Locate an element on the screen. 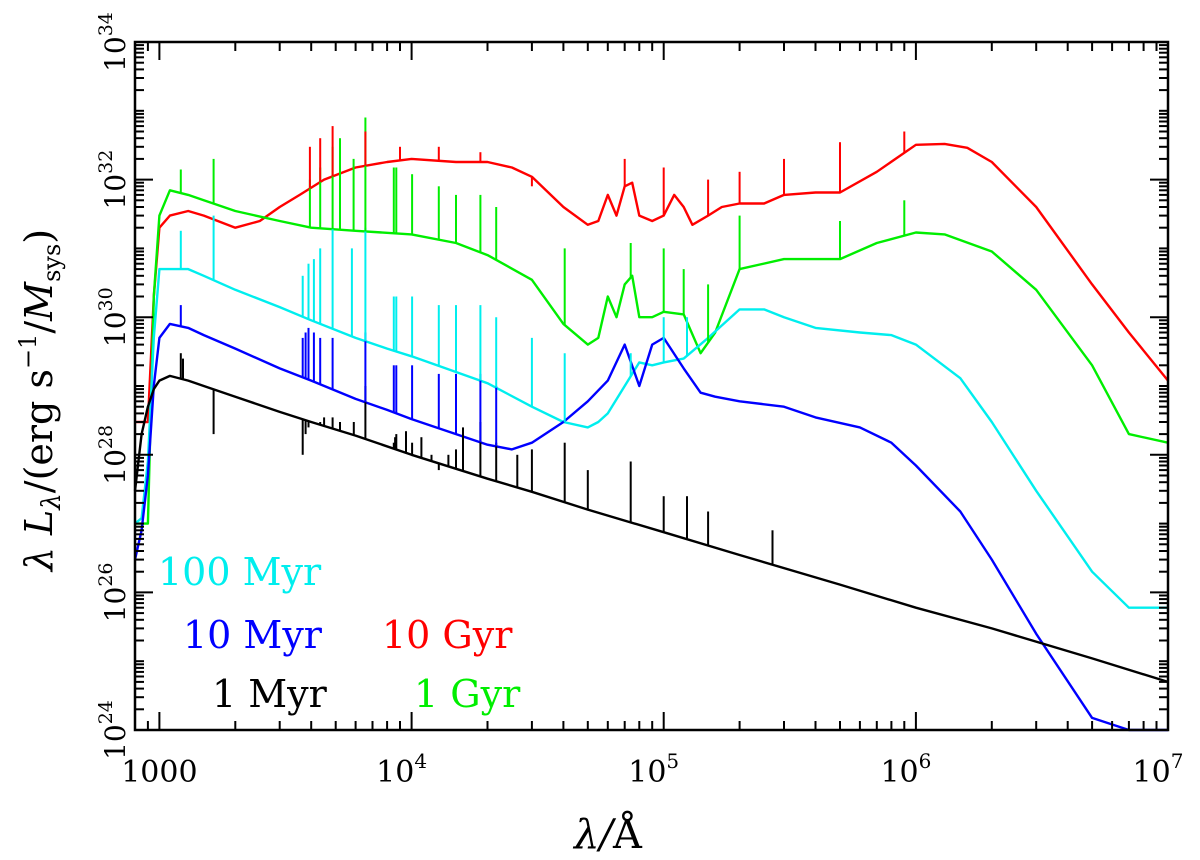  x-tick-label: 10⁶ is located at coordinates (905, 769).